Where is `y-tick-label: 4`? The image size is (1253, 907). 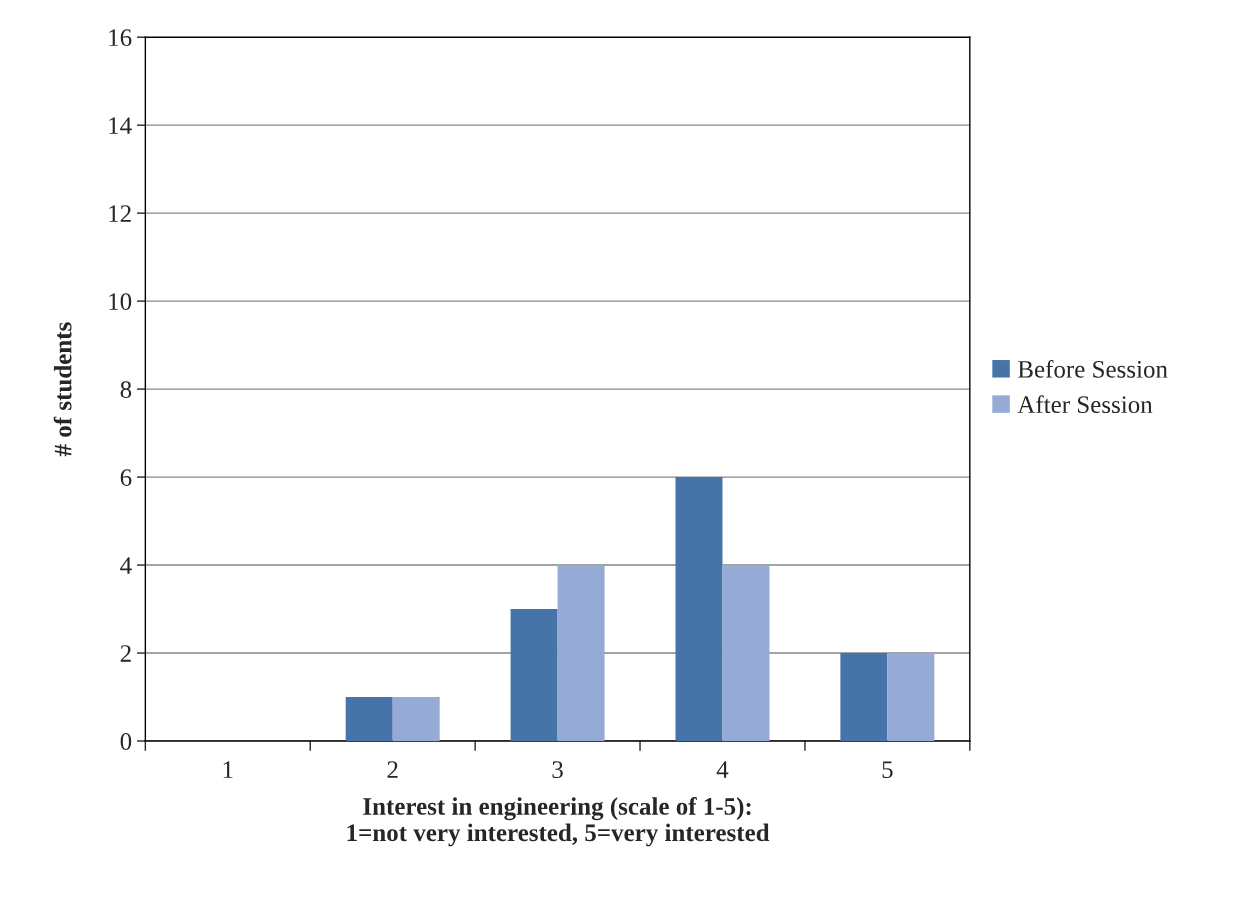
y-tick-label: 4 is located at coordinates (126, 565).